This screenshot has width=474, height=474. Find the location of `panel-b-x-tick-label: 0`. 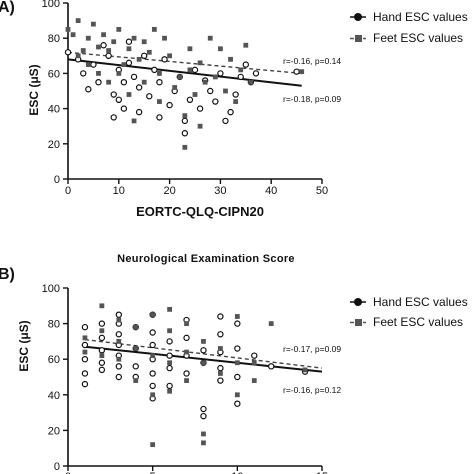

panel-b-x-tick-label: 0 is located at coordinates (68, 472).